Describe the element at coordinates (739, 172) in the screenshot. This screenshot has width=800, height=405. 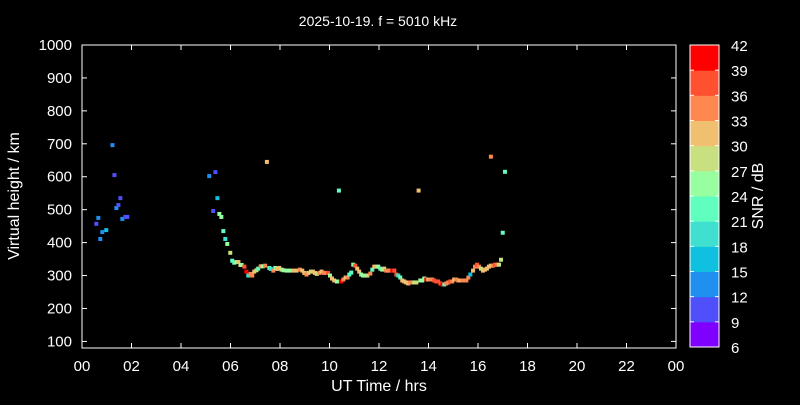
I see `colorbar-tick-label: 27` at that location.